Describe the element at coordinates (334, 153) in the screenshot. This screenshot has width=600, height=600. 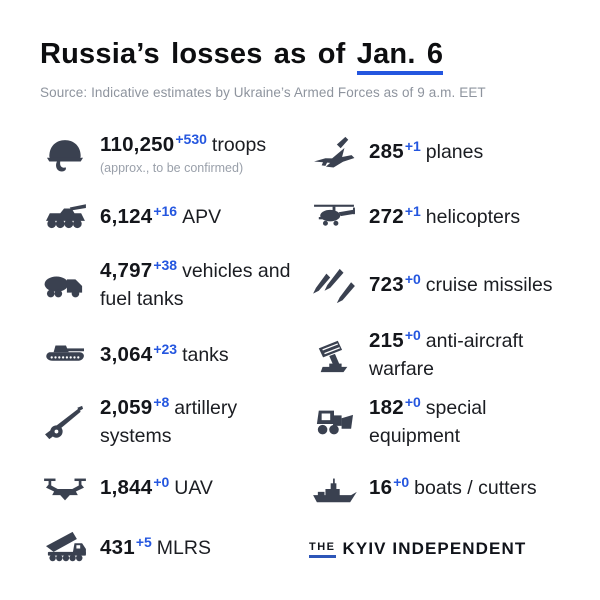
I see `fighter-jet-icon` at that location.